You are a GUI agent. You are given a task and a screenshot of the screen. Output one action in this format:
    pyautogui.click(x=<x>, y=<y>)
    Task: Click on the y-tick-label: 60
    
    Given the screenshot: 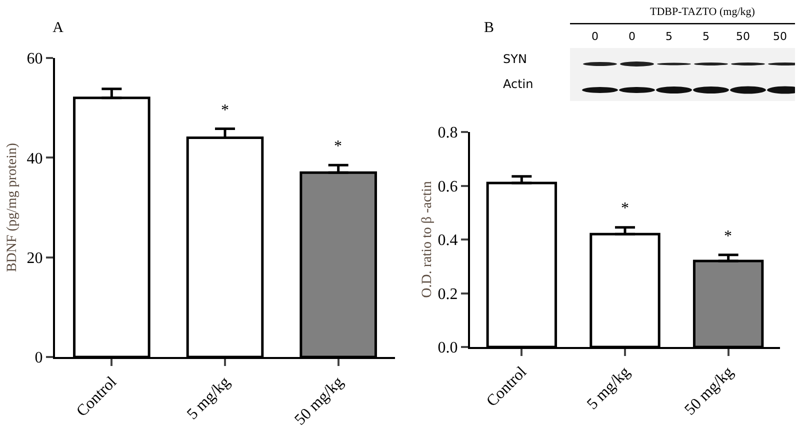 What is the action you would take?
    pyautogui.click(x=34, y=59)
    